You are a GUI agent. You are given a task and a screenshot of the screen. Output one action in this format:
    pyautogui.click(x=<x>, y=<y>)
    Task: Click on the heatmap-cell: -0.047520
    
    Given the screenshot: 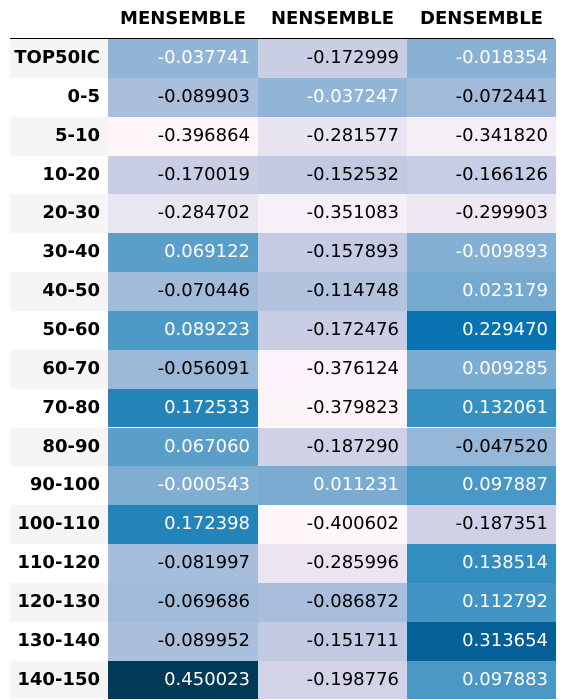 What is the action you would take?
    pyautogui.click(x=481, y=447)
    